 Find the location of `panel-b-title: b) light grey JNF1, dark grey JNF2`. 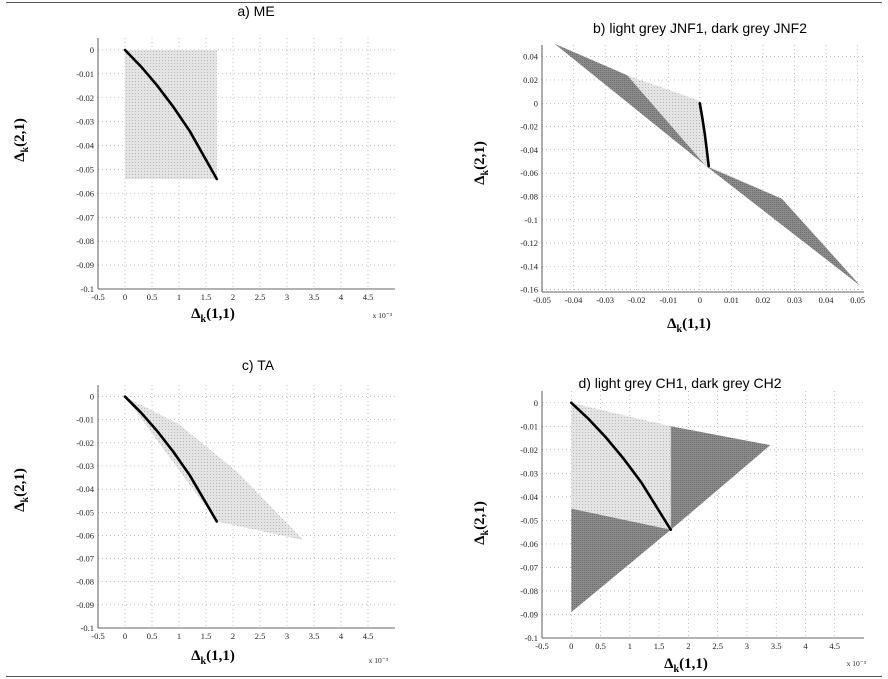

panel-b-title: b) light grey JNF1, dark grey JNF2 is located at coordinates (700, 28).